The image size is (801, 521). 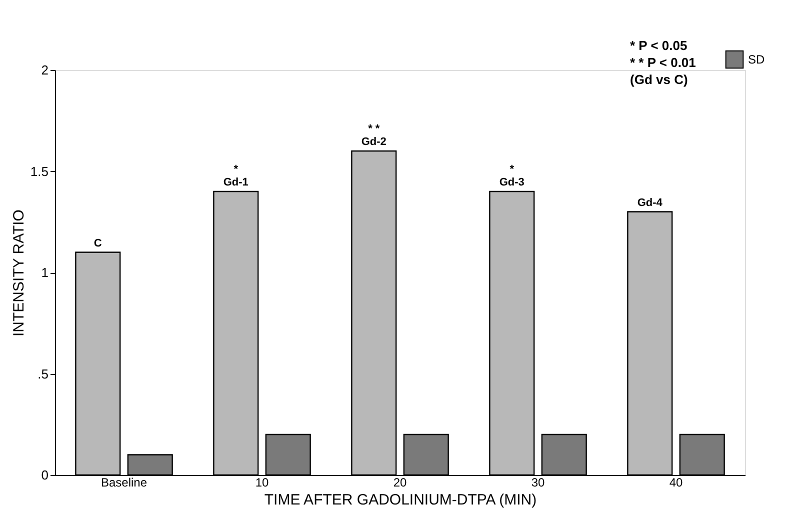 I want to click on annotation: Gd-1, so click(x=235, y=182).